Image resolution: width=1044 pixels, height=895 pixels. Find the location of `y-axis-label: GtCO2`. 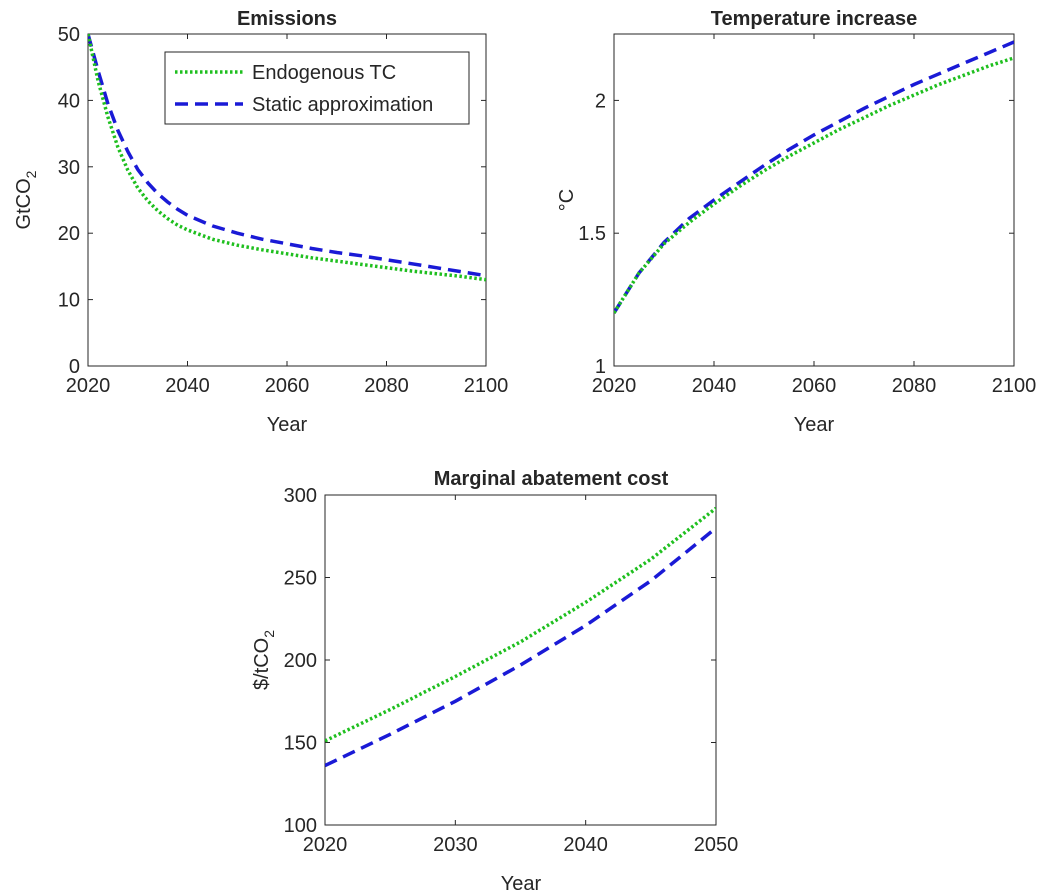

y-axis-label: GtCO2 is located at coordinates (26, 199).